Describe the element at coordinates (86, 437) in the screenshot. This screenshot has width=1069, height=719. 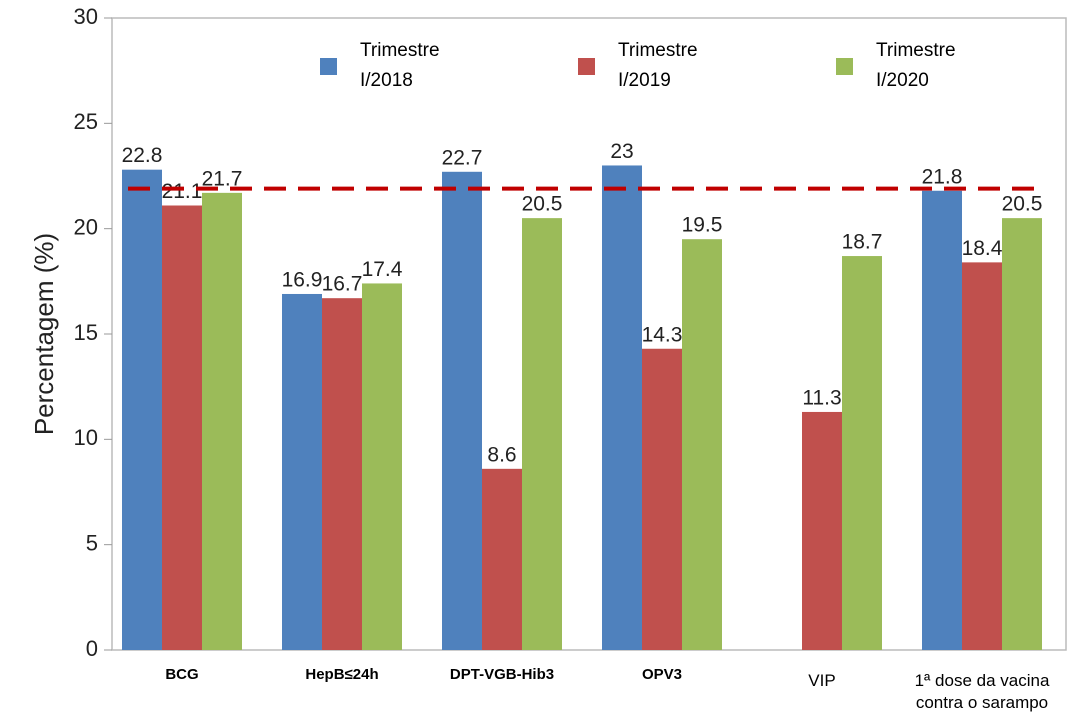
I see `y-tick-label: 10` at that location.